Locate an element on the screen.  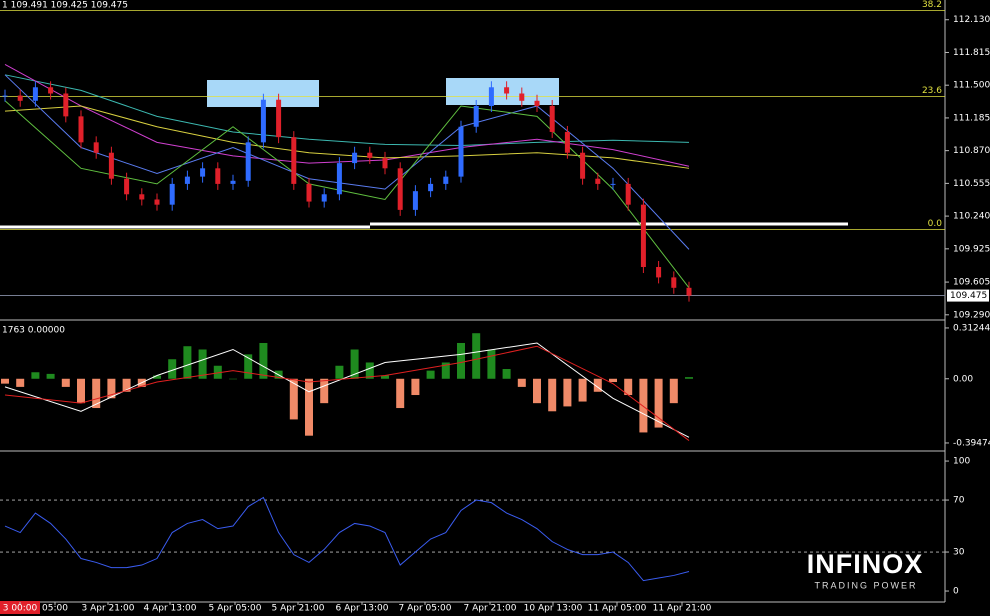
x-label-highlight is located at coordinates (20, 607).